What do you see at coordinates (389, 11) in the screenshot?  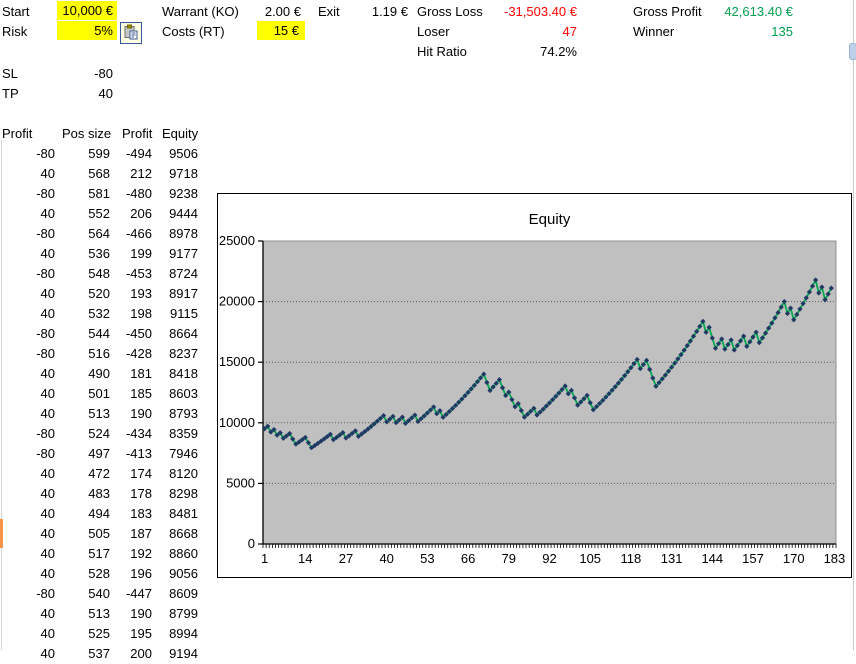 I see `exit-value: 1.19 €` at bounding box center [389, 11].